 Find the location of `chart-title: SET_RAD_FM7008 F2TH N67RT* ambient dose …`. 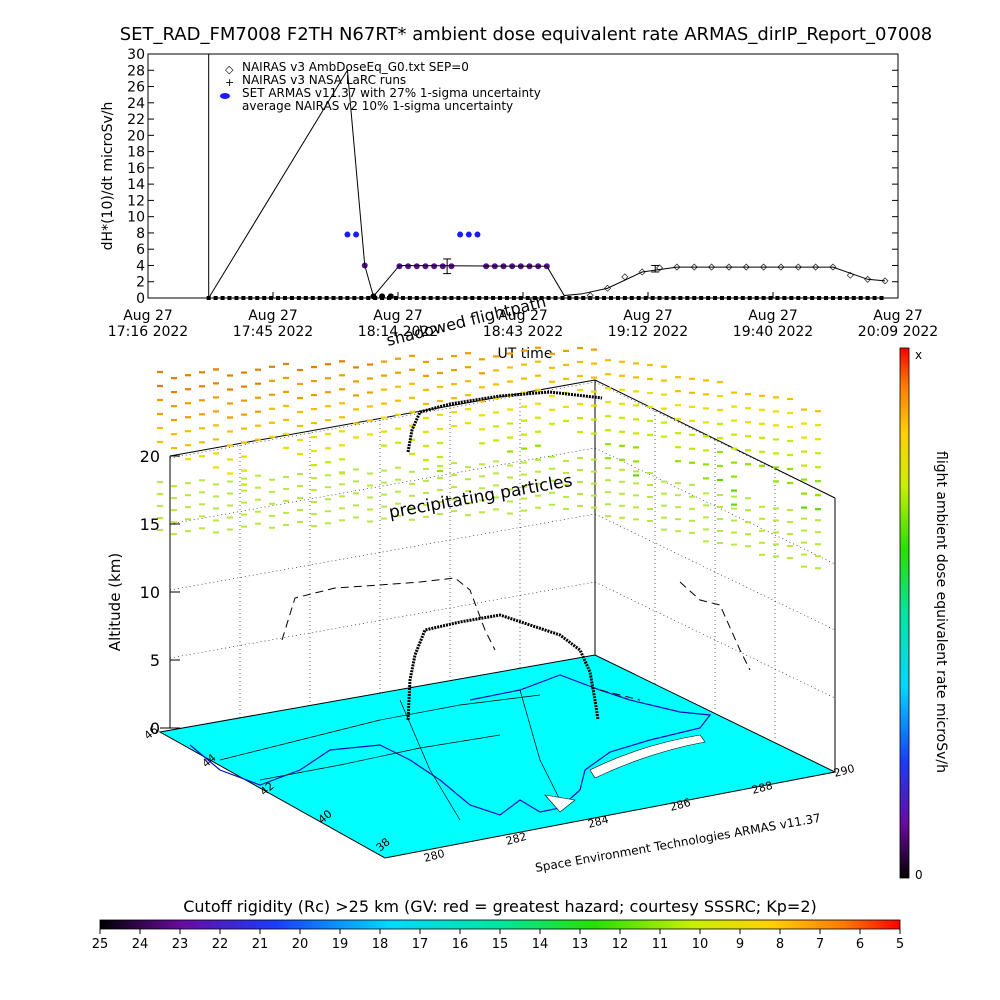

chart-title: SET_RAD_FM7008 F2TH N67RT* ambient dose … is located at coordinates (526, 34).